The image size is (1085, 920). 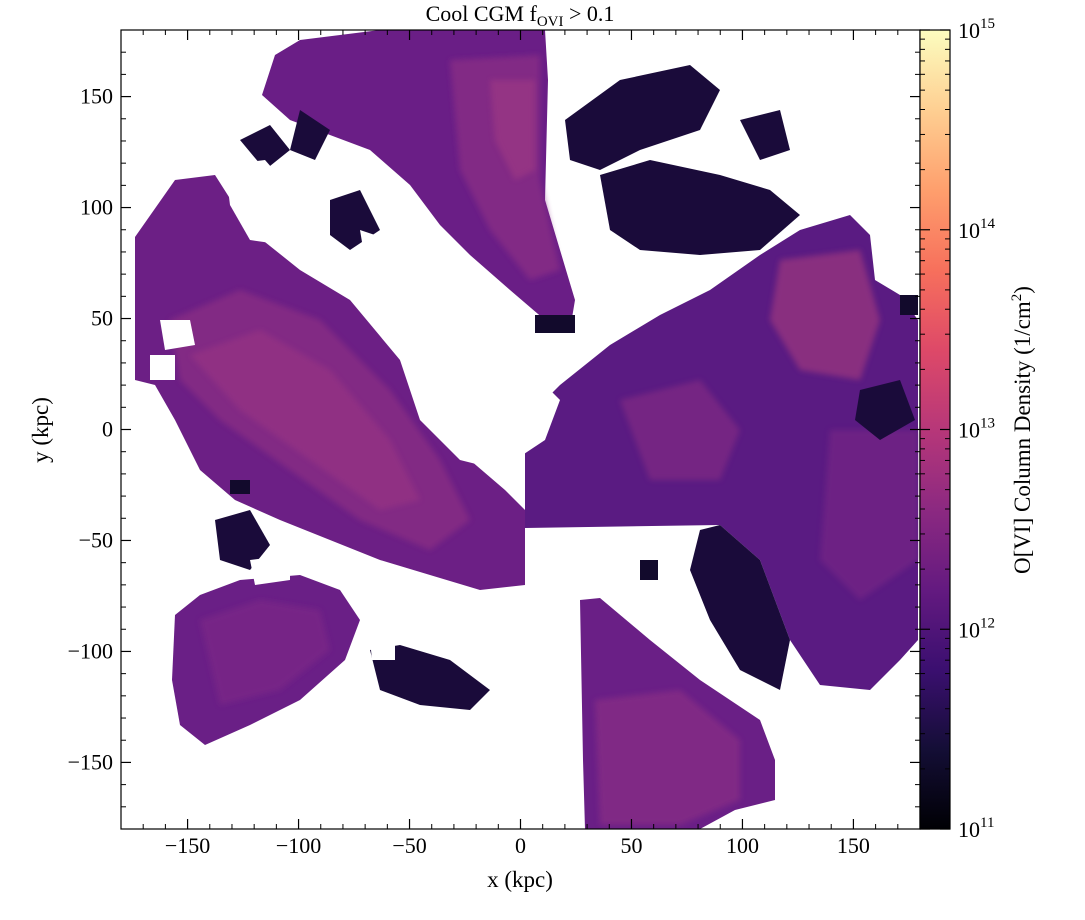 What do you see at coordinates (520, 15) in the screenshot?
I see `chart-title: Cool CGM fOVI > 0.1` at bounding box center [520, 15].